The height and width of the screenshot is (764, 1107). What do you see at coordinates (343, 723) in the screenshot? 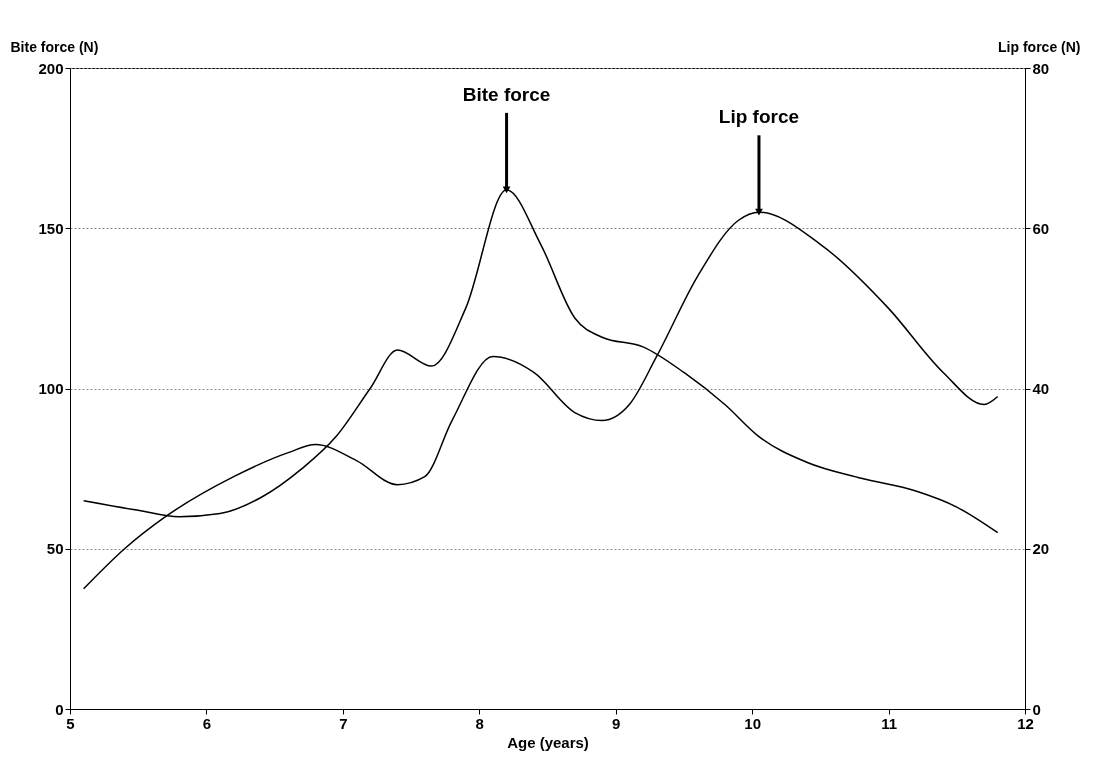
I see `x-tick-label: 7` at bounding box center [343, 723].